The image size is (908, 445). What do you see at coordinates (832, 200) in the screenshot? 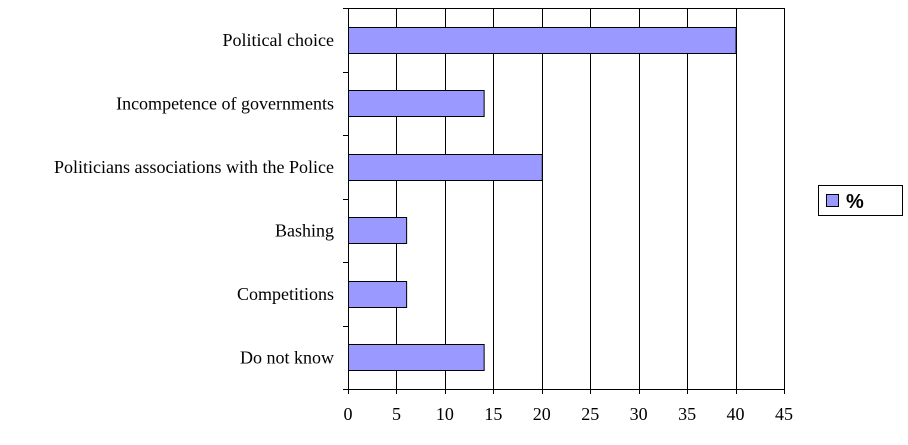
I see `legend-swatch` at bounding box center [832, 200].